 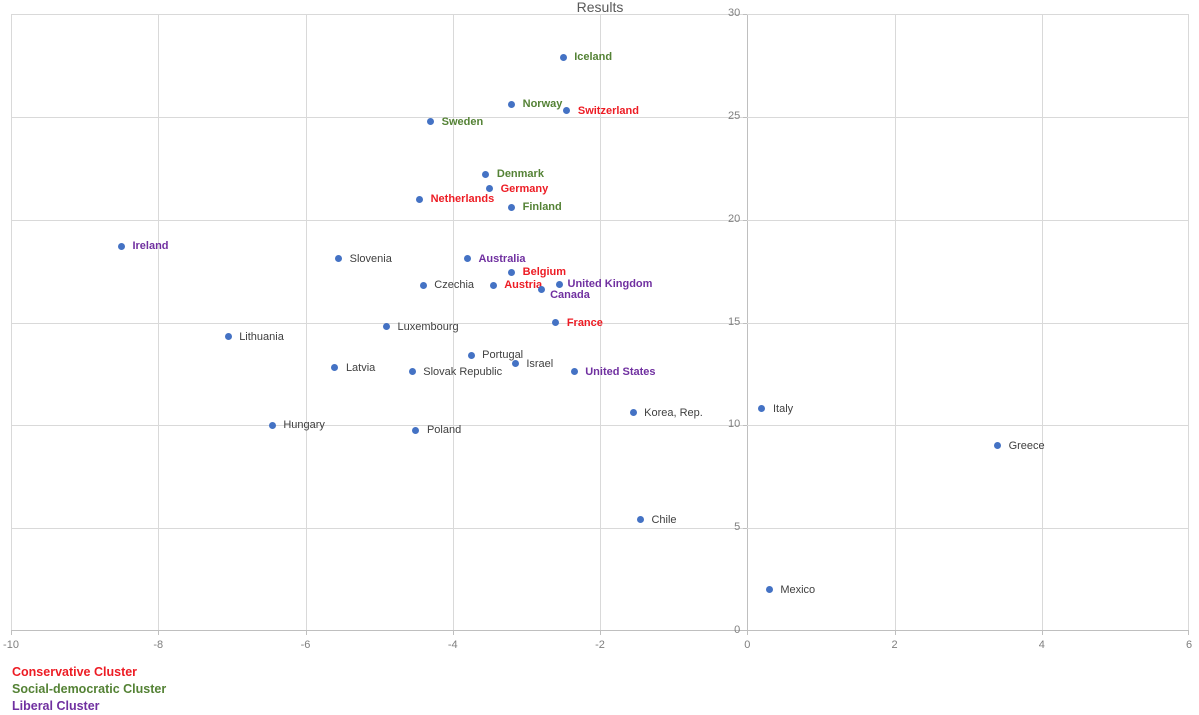 What do you see at coordinates (737, 630) in the screenshot?
I see `y-axis-tick-label: 0` at bounding box center [737, 630].